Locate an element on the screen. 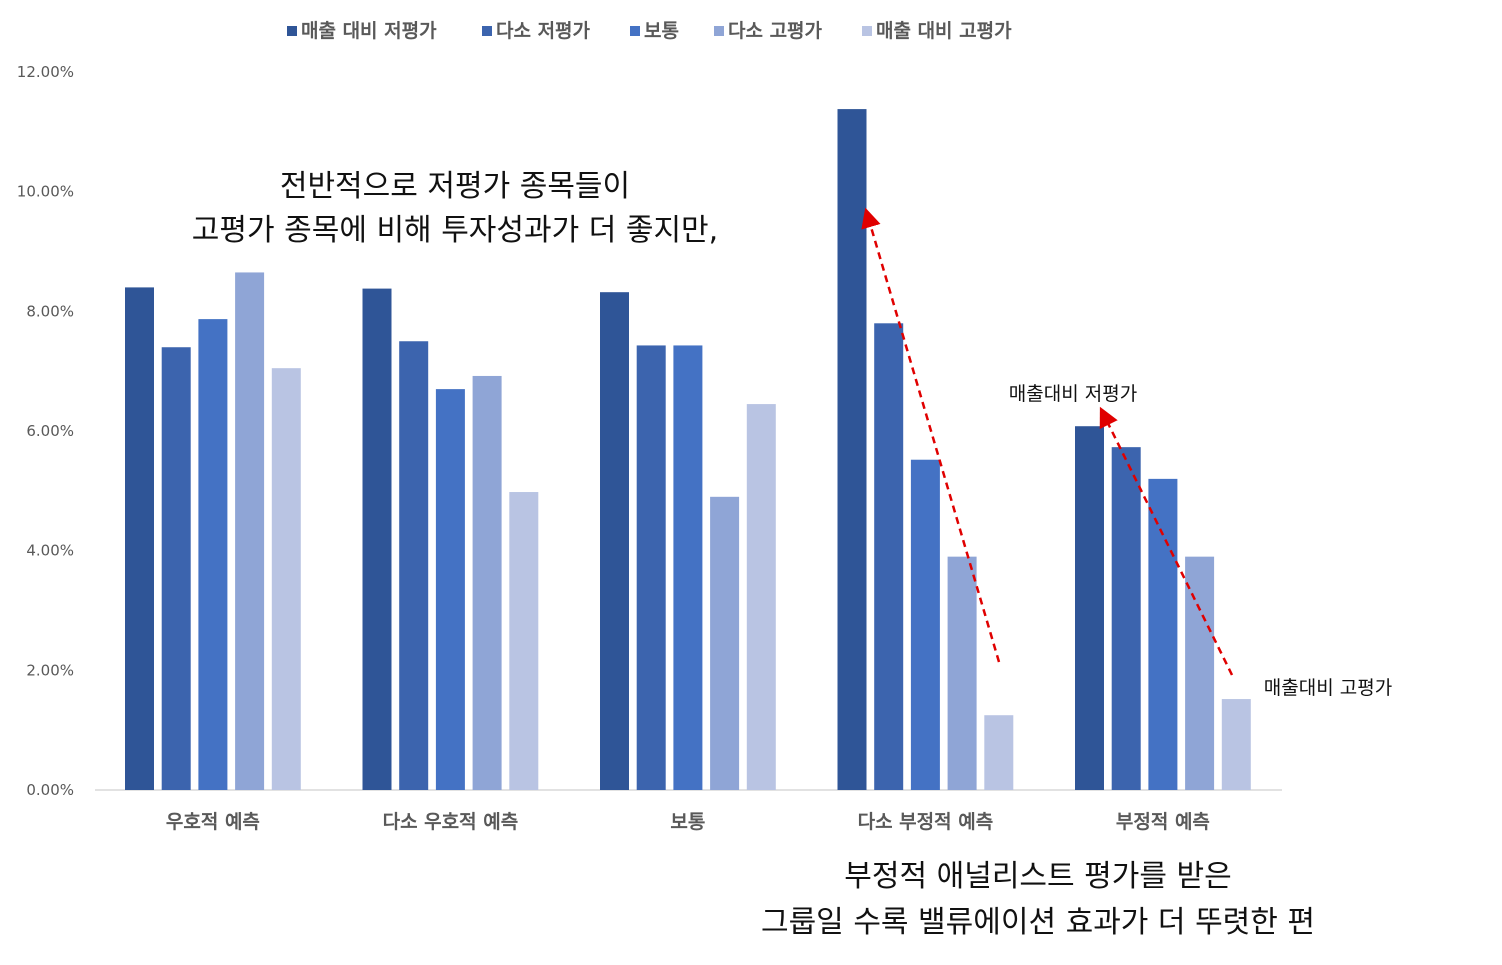 This screenshot has width=1502, height=965. annotation-low-label: 매출대비 고평가 is located at coordinates (1328, 688).